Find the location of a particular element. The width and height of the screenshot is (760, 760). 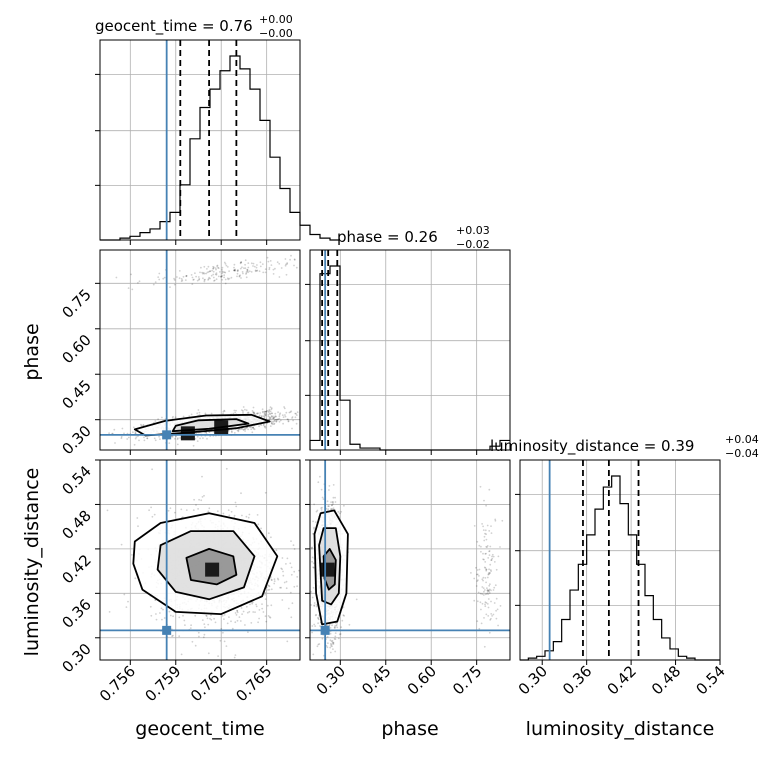

title-phase-lower: −0.02 is located at coordinates (473, 244).